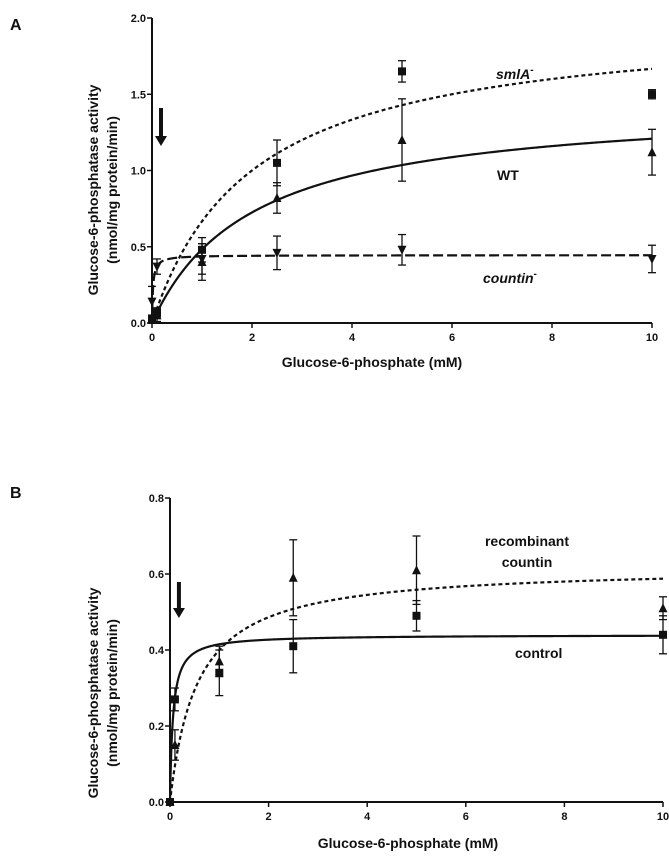 The height and width of the screenshot is (858, 669). Describe the element at coordinates (157, 651) in the screenshot. I see `y-tick-label-b: 0.4` at that location.